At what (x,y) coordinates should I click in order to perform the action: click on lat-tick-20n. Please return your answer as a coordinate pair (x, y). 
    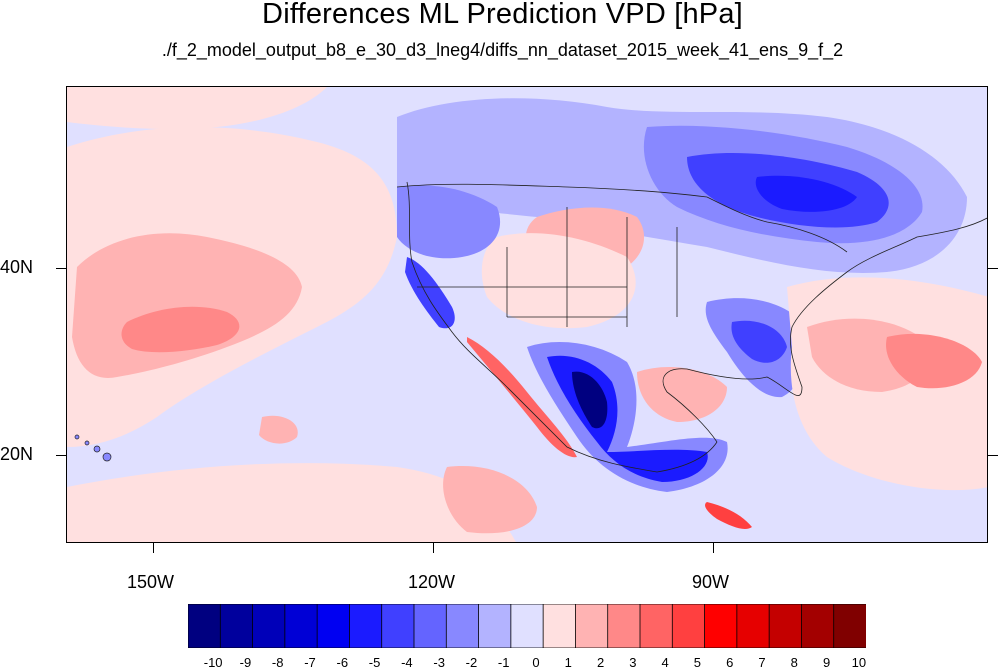
    Looking at the image, I should click on (61, 455).